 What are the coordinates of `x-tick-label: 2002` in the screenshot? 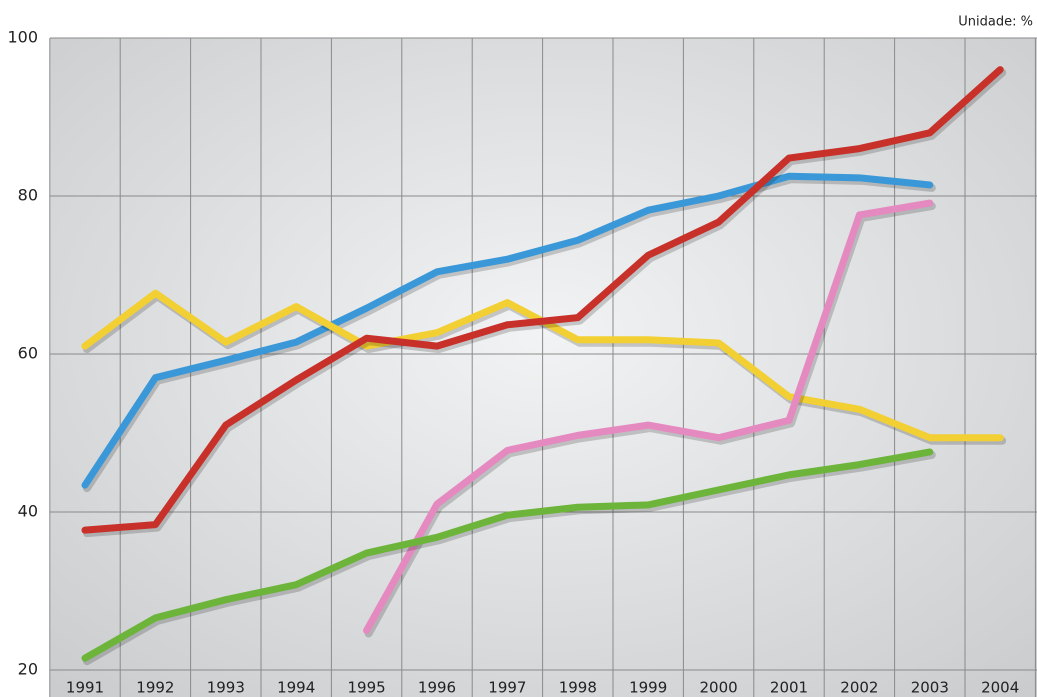 It's located at (859, 688).